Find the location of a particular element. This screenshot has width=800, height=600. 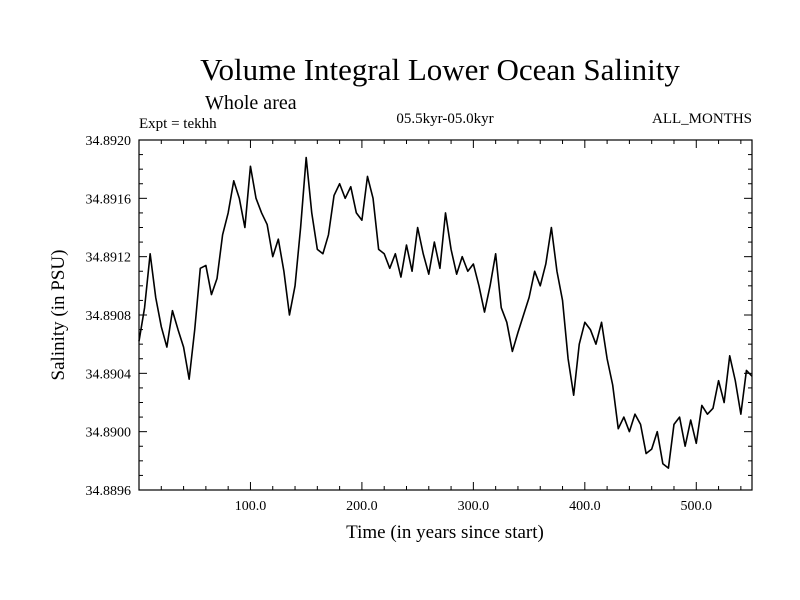

chart-subtitle: Whole area is located at coordinates (251, 103).